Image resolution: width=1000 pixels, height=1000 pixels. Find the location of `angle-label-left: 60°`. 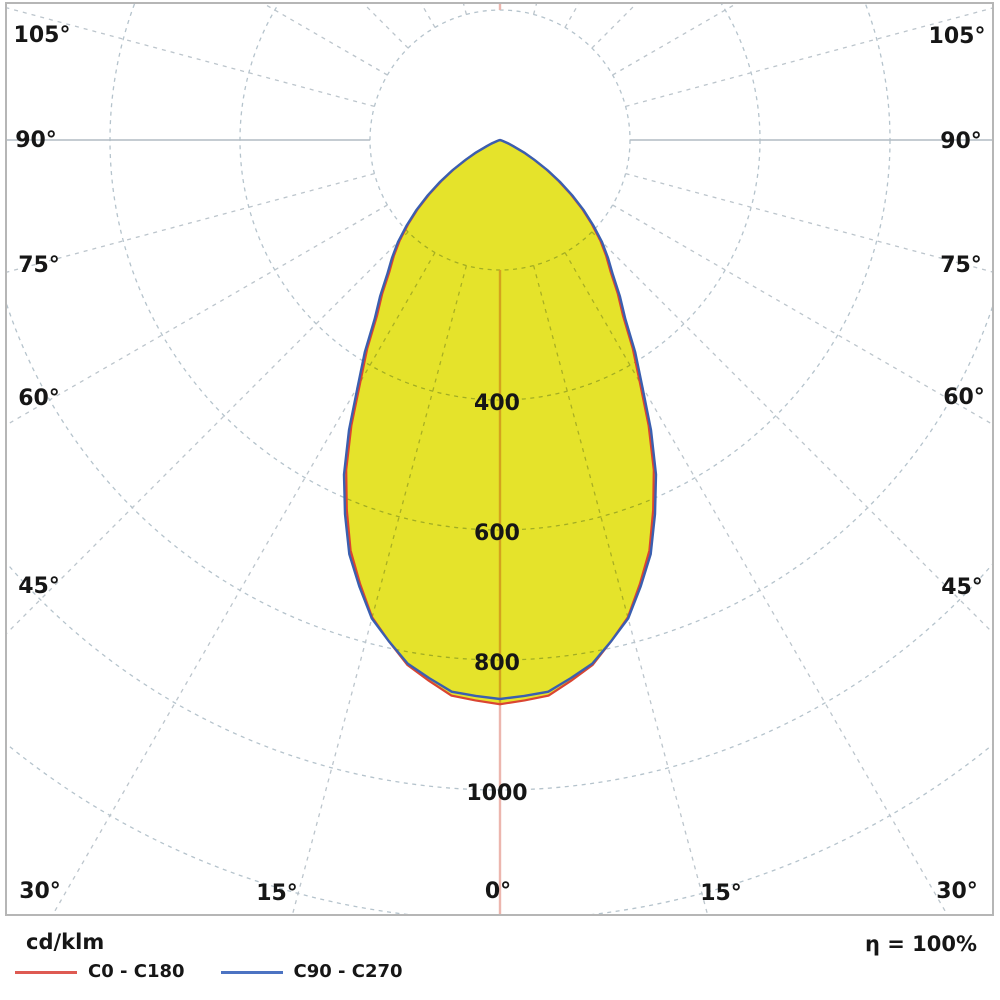

angle-label-left: 60° is located at coordinates (39, 398).